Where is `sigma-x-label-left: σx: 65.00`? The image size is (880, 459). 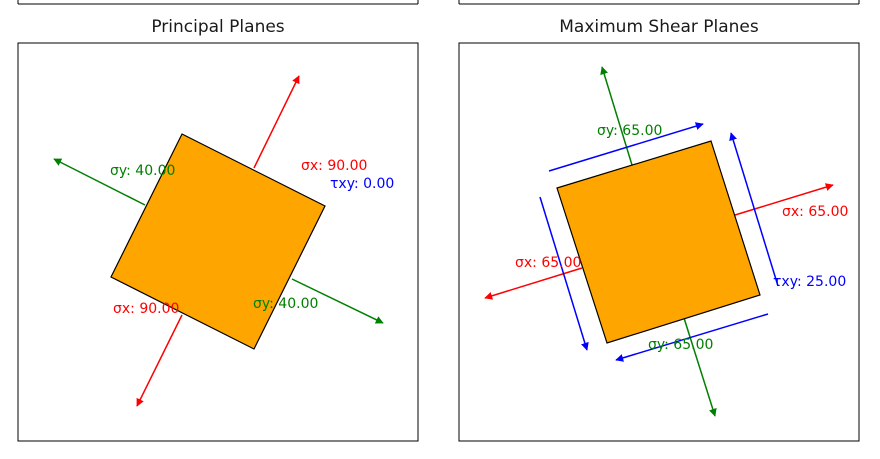 sigma-x-label-left: σx: 65.00 is located at coordinates (548, 263).